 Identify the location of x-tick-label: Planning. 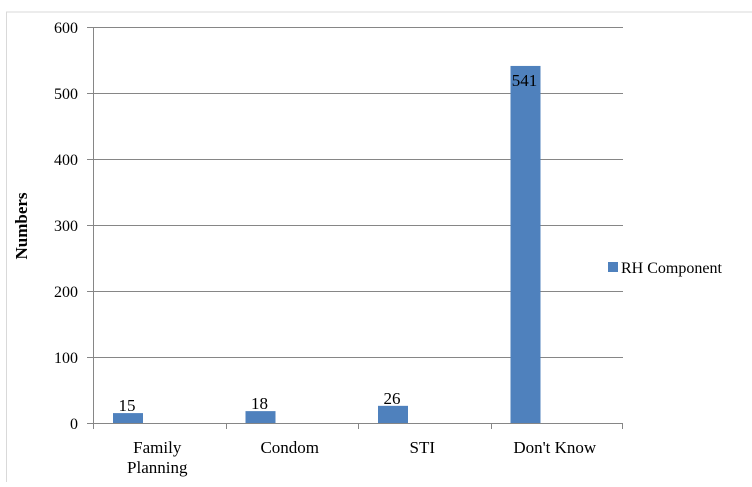
(157, 467).